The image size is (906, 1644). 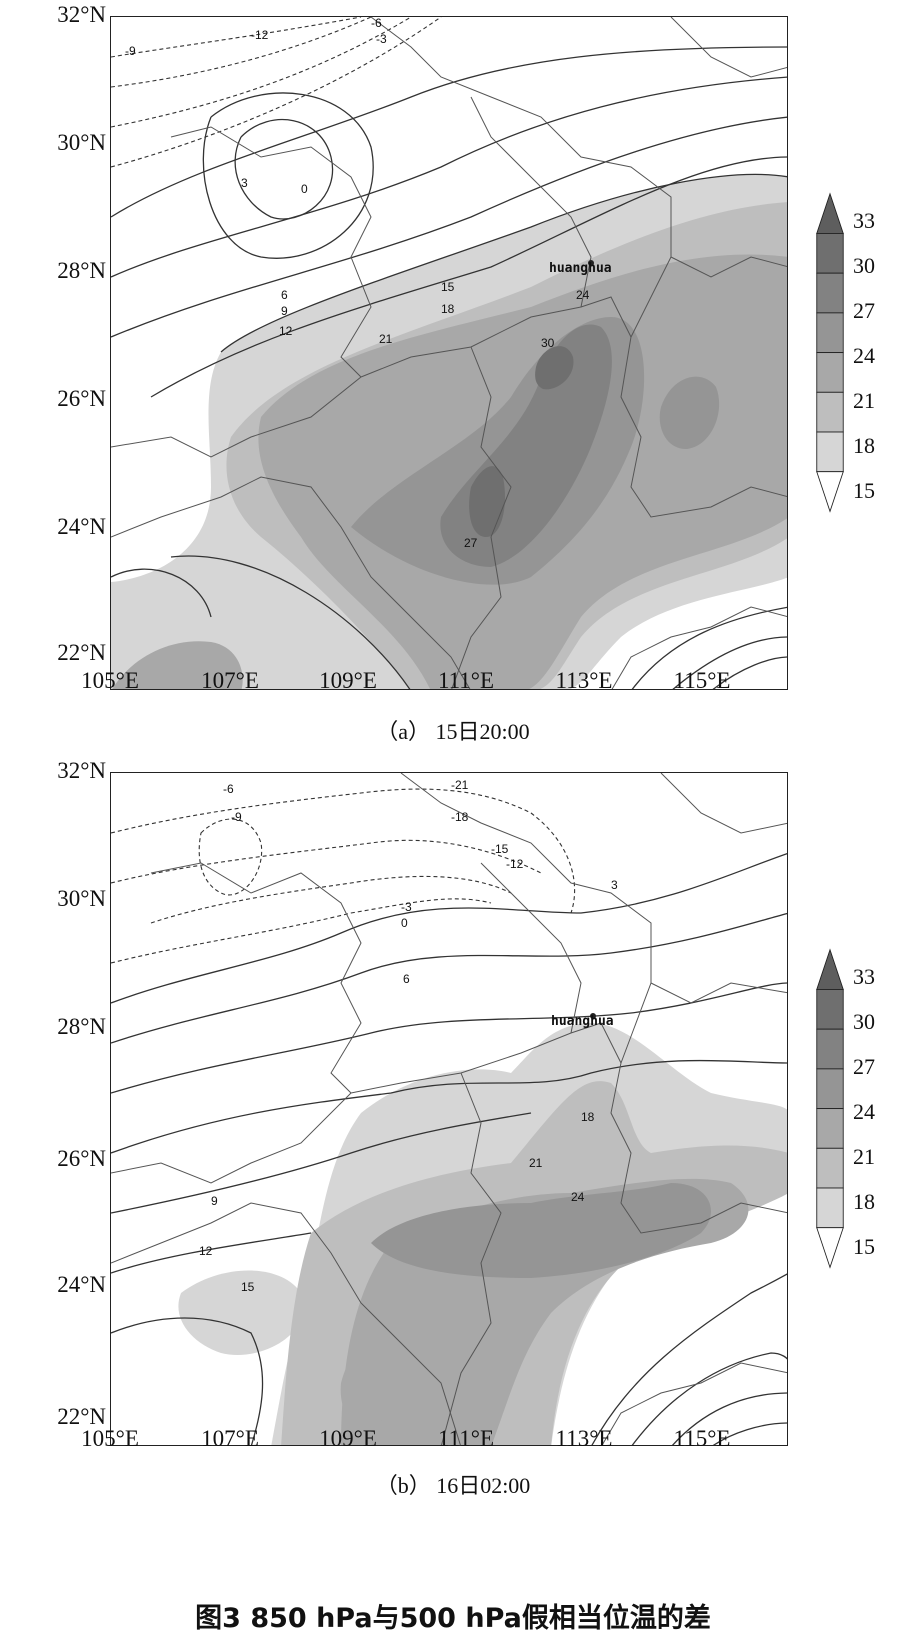 What do you see at coordinates (81, 270) in the screenshot?
I see `lat-label: 28°N` at bounding box center [81, 270].